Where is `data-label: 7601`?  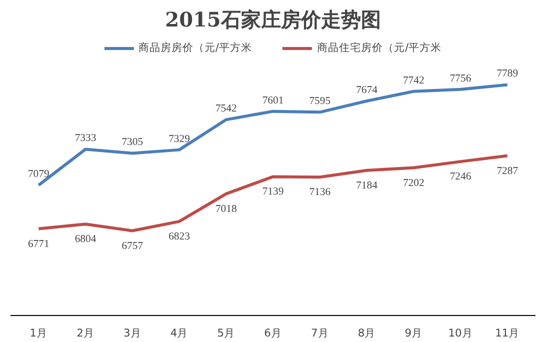
data-label: 7601 is located at coordinates (273, 100).